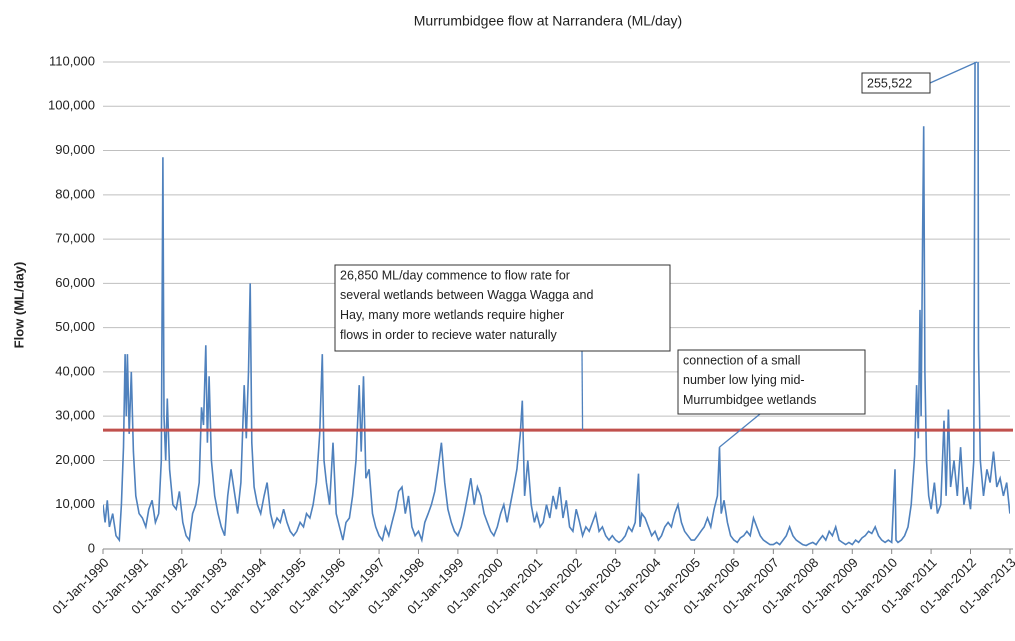 The width and height of the screenshot is (1015, 641). Describe the element at coordinates (452, 315) in the screenshot. I see `annotation-text: Hay, many more wetlands require higher` at that location.